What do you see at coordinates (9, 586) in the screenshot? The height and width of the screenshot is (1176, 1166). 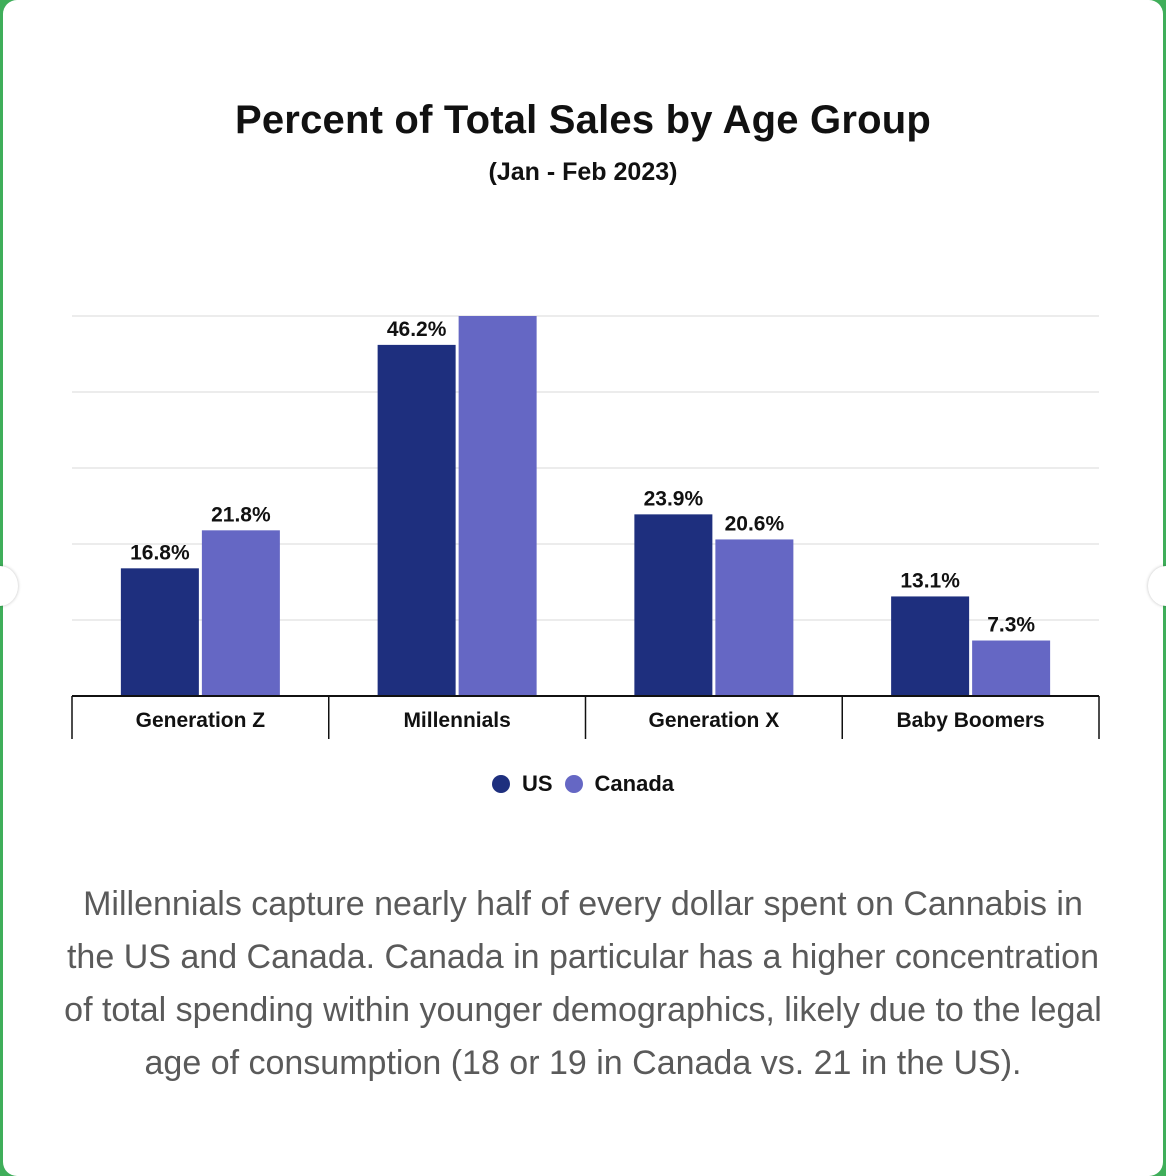 I see `prev-slide-button` at bounding box center [9, 586].